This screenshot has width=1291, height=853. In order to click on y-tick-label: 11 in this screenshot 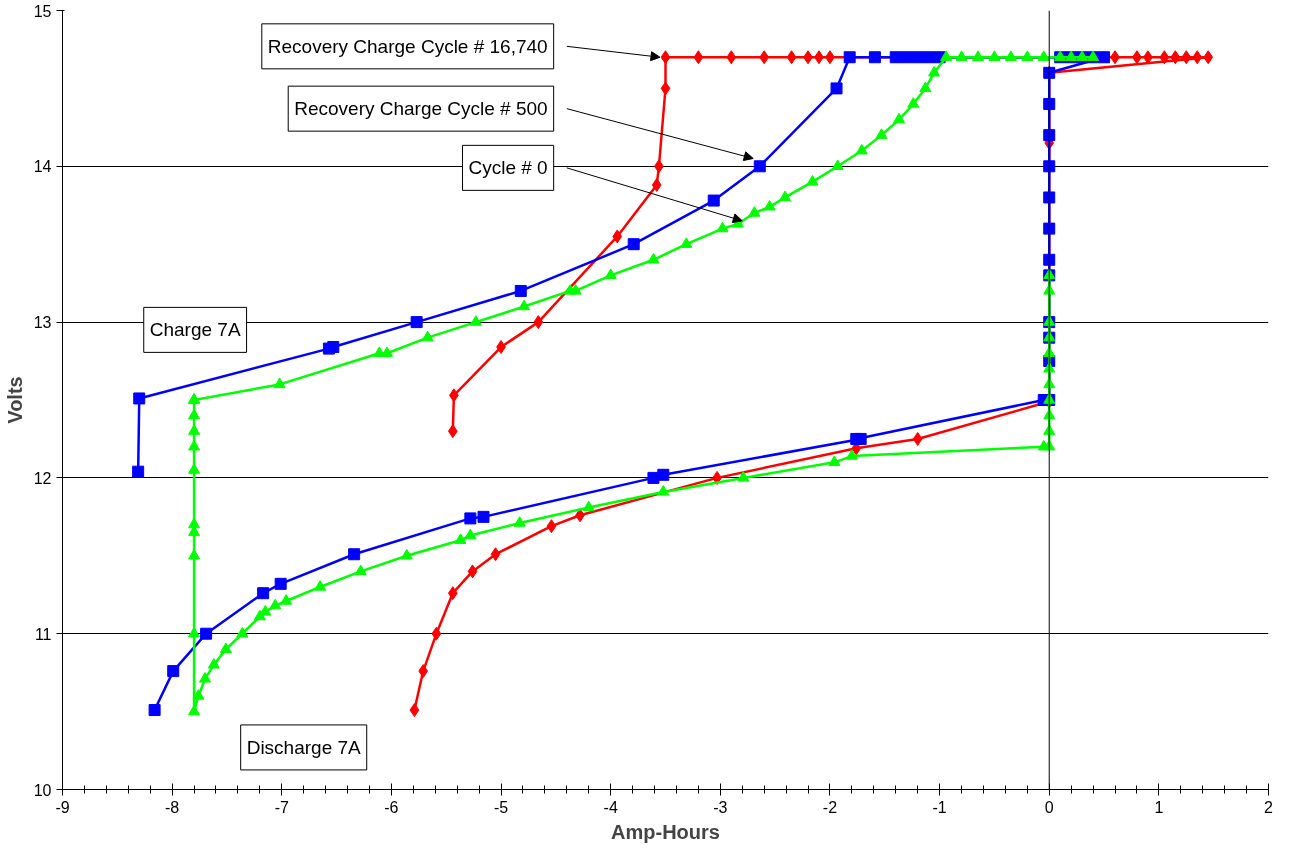, I will do `click(43, 634)`.